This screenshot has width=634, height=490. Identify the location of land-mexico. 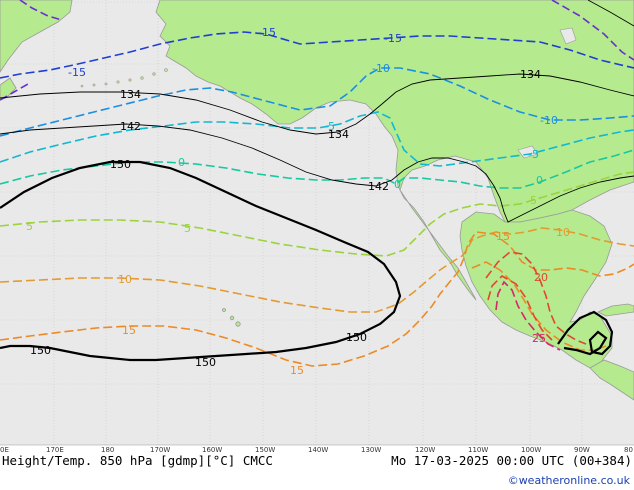
(536, 289).